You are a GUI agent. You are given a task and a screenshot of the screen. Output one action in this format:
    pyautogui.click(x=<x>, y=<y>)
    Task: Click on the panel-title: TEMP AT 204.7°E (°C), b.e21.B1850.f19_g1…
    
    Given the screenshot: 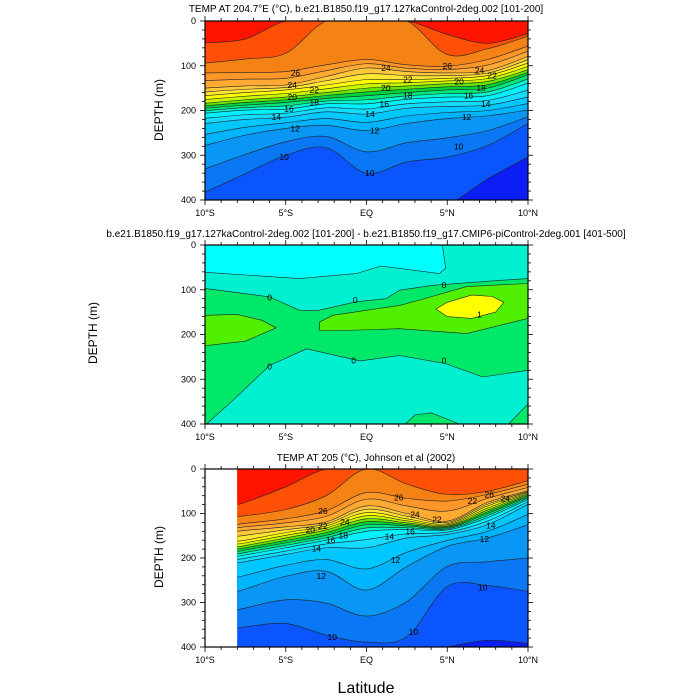 What is the action you would take?
    pyautogui.click(x=366, y=9)
    